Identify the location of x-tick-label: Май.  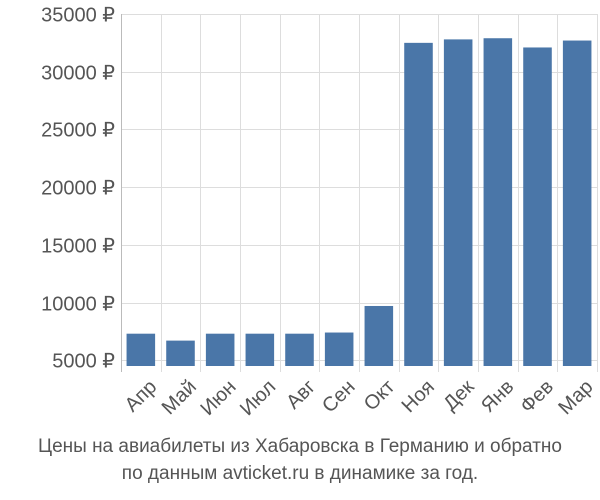
(179, 397).